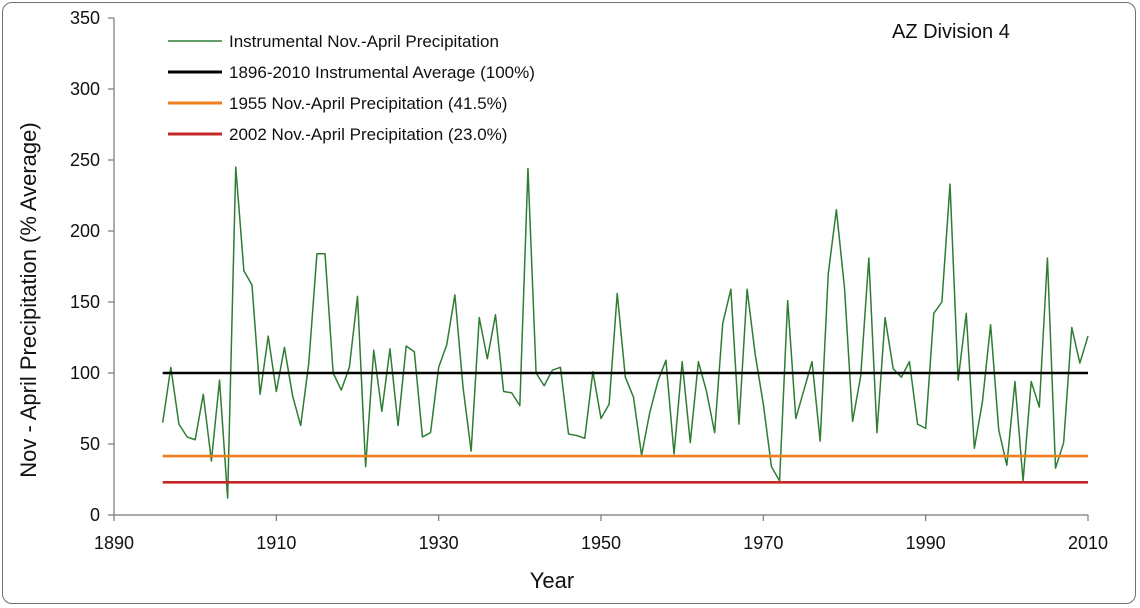 The width and height of the screenshot is (1140, 608). What do you see at coordinates (926, 543) in the screenshot?
I see `x-tick-label: 1990` at bounding box center [926, 543].